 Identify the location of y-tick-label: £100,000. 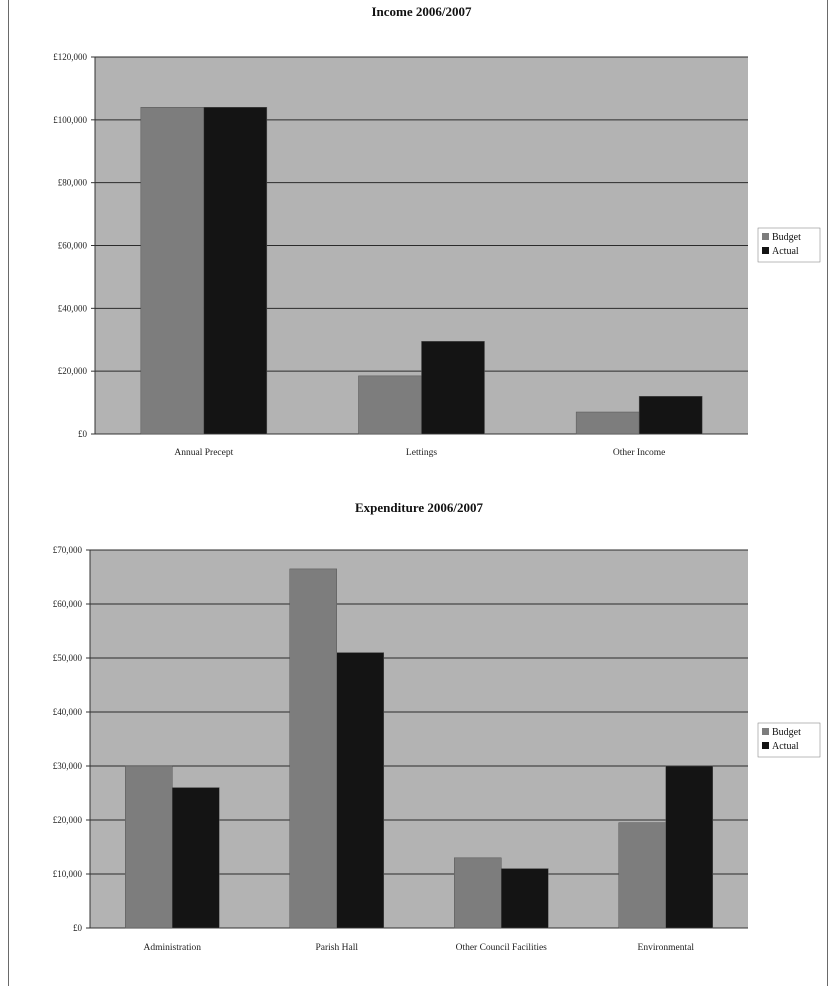
(70, 120).